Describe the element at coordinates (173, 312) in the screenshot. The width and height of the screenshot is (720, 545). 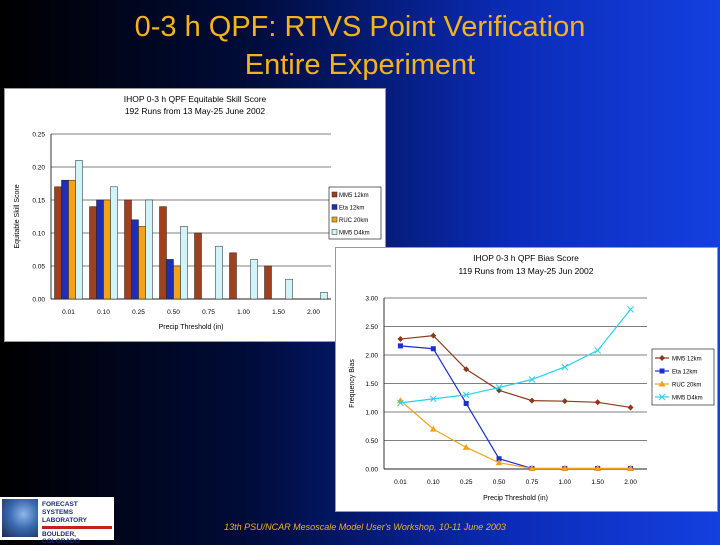
I see `chart1-xtick-label: 0.50` at that location.